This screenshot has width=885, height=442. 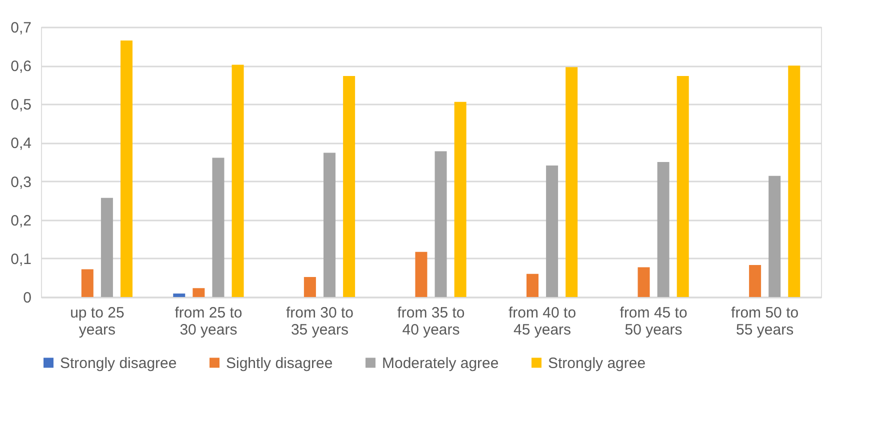 What do you see at coordinates (118, 363) in the screenshot?
I see `legend-label: Strongly disagree` at bounding box center [118, 363].